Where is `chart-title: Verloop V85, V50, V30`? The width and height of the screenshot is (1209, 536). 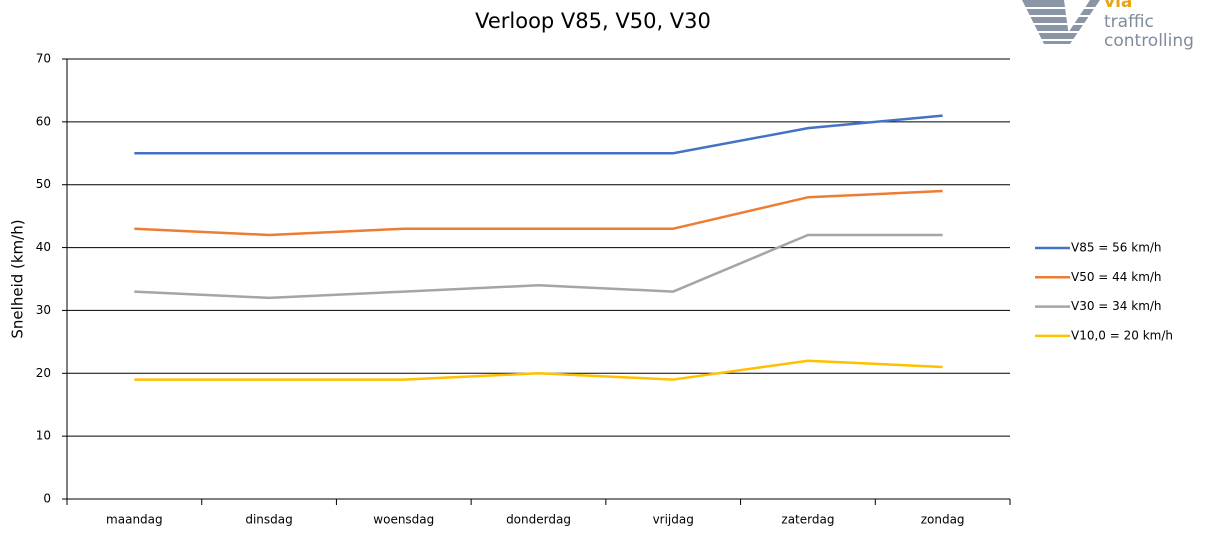
chart-title: Verloop V85, V50, V30 is located at coordinates (593, 21).